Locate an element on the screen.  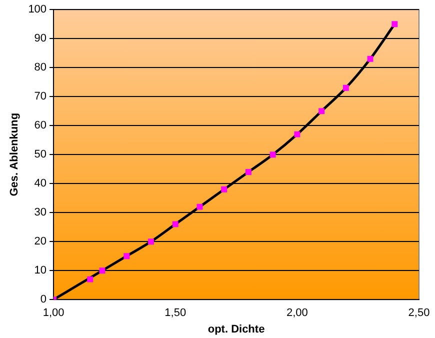
y-axis-title: Ges. Ablenkung is located at coordinates (14, 154).